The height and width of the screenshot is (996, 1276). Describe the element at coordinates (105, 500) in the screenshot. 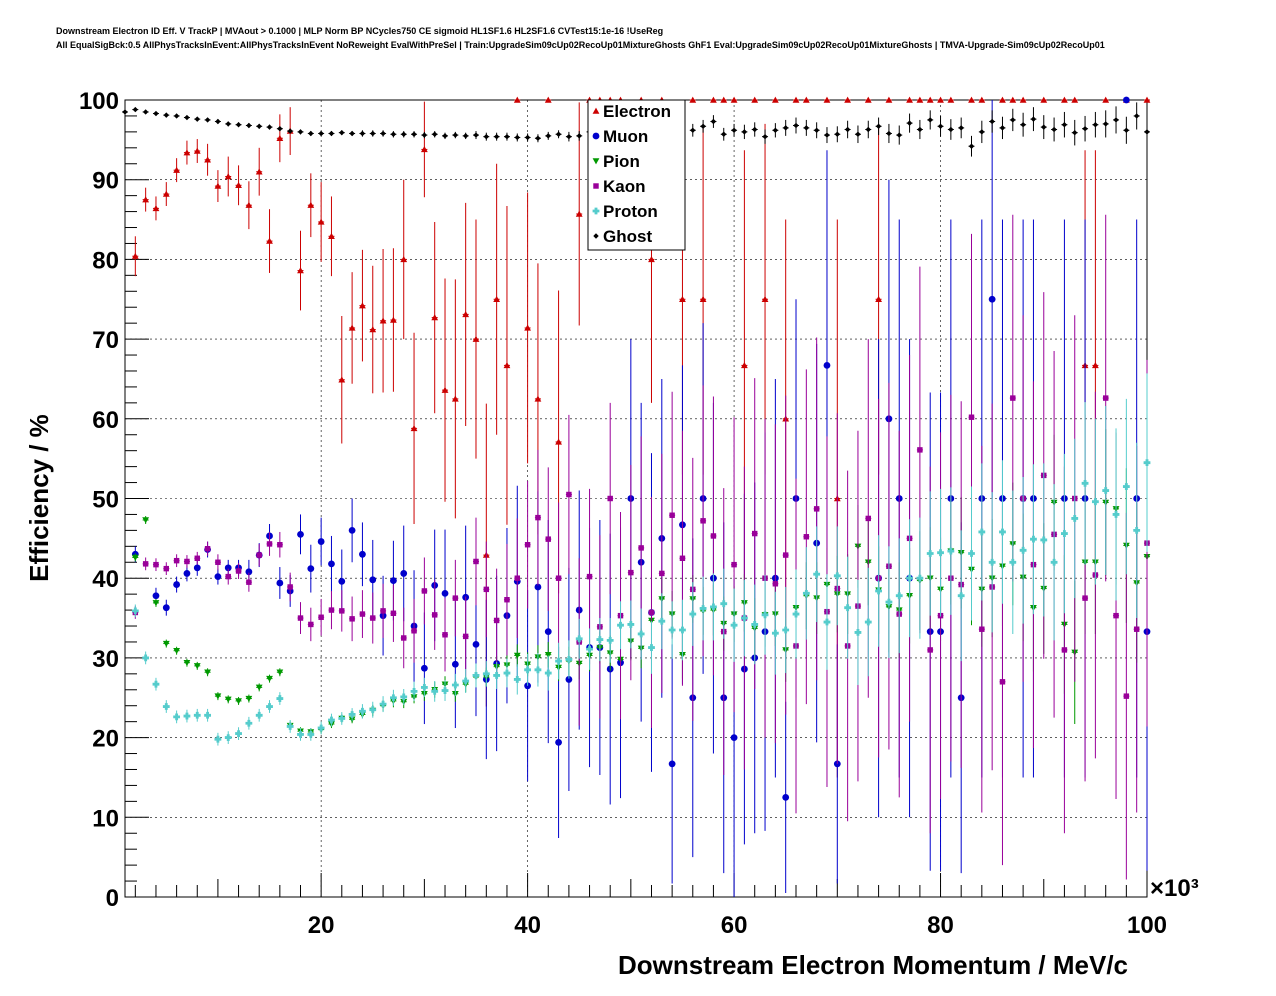

I see `y-tick-label: 50` at that location.